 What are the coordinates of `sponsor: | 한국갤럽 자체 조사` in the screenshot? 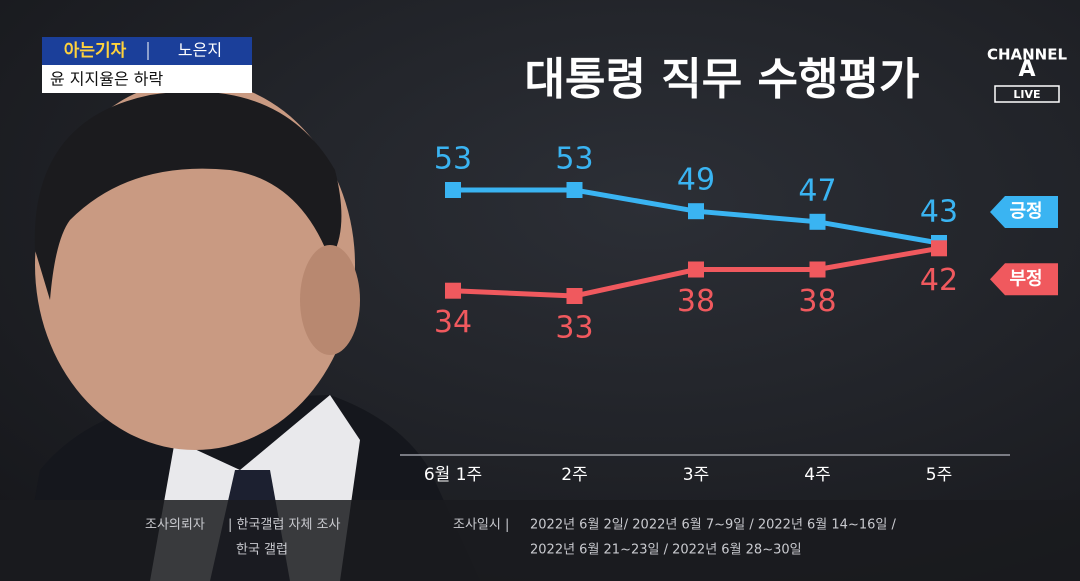 It's located at (284, 525).